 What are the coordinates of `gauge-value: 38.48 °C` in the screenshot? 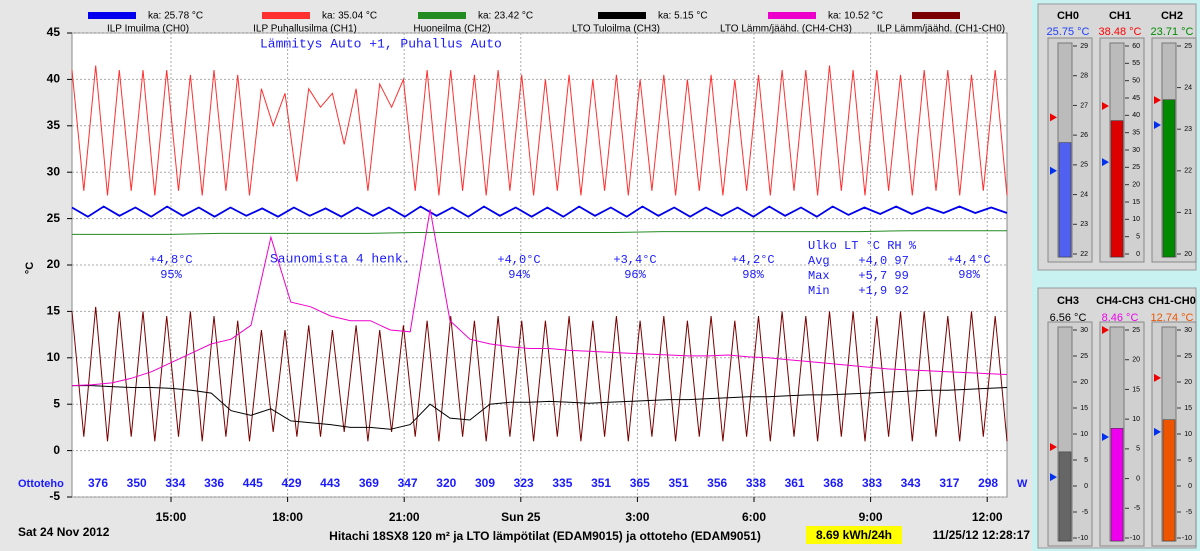 It's located at (1120, 32).